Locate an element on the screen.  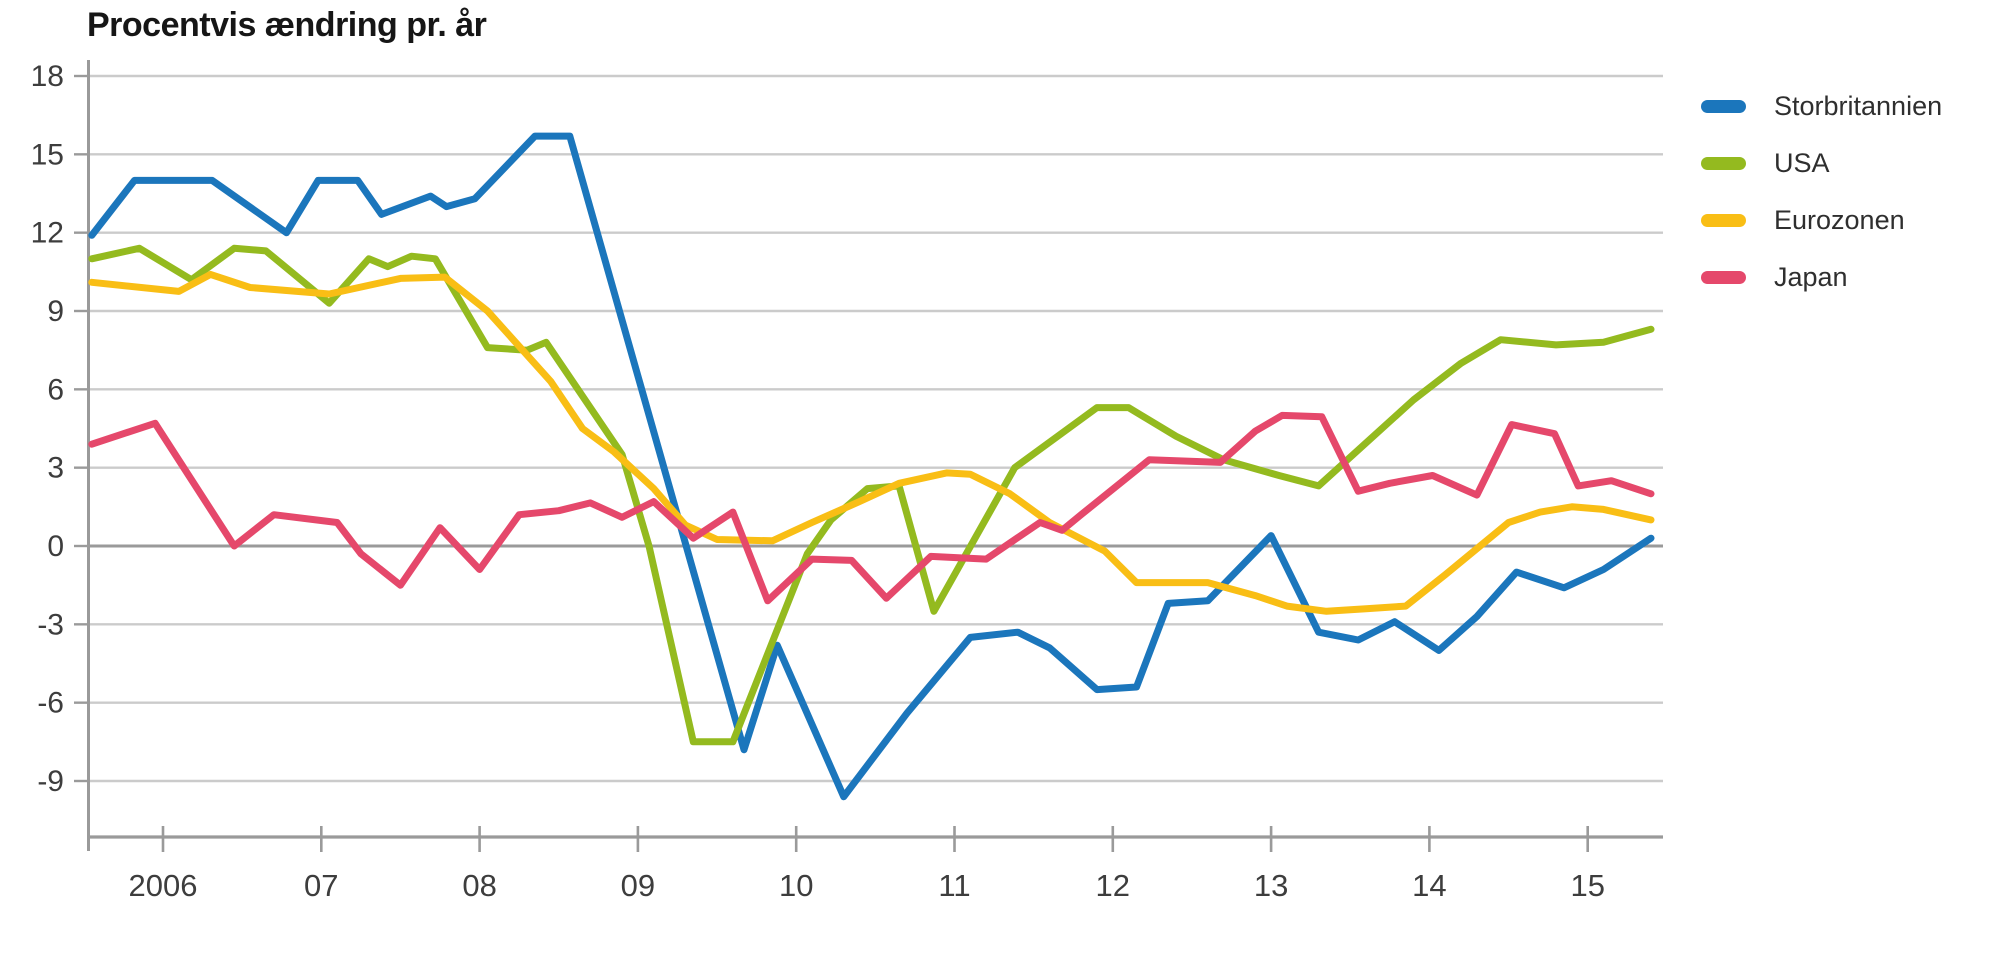
x-tick-label: 10 is located at coordinates (796, 885).